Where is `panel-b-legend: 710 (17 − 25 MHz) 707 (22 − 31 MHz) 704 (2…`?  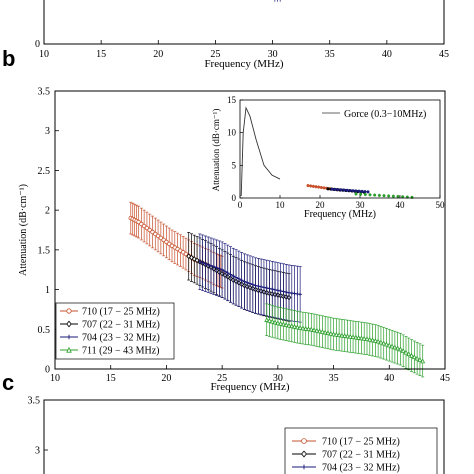 panel-b-legend: 710 (17 − 25 MHz) 707 (22 − 31 MHz) 704 (2… is located at coordinates (115, 331).